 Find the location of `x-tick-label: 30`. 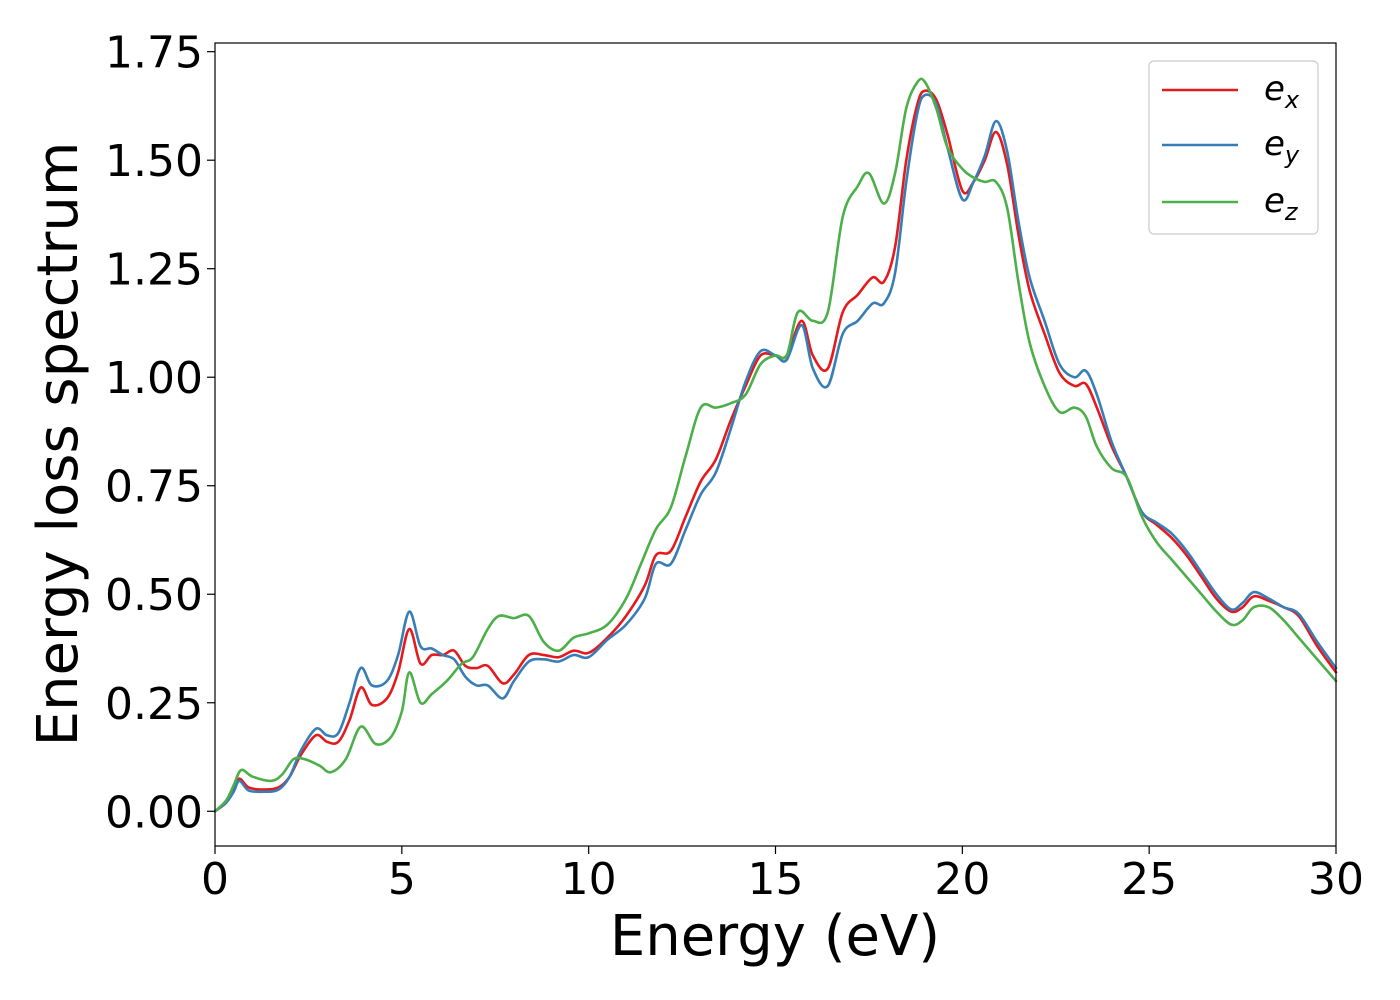

x-tick-label: 30 is located at coordinates (1336, 879).